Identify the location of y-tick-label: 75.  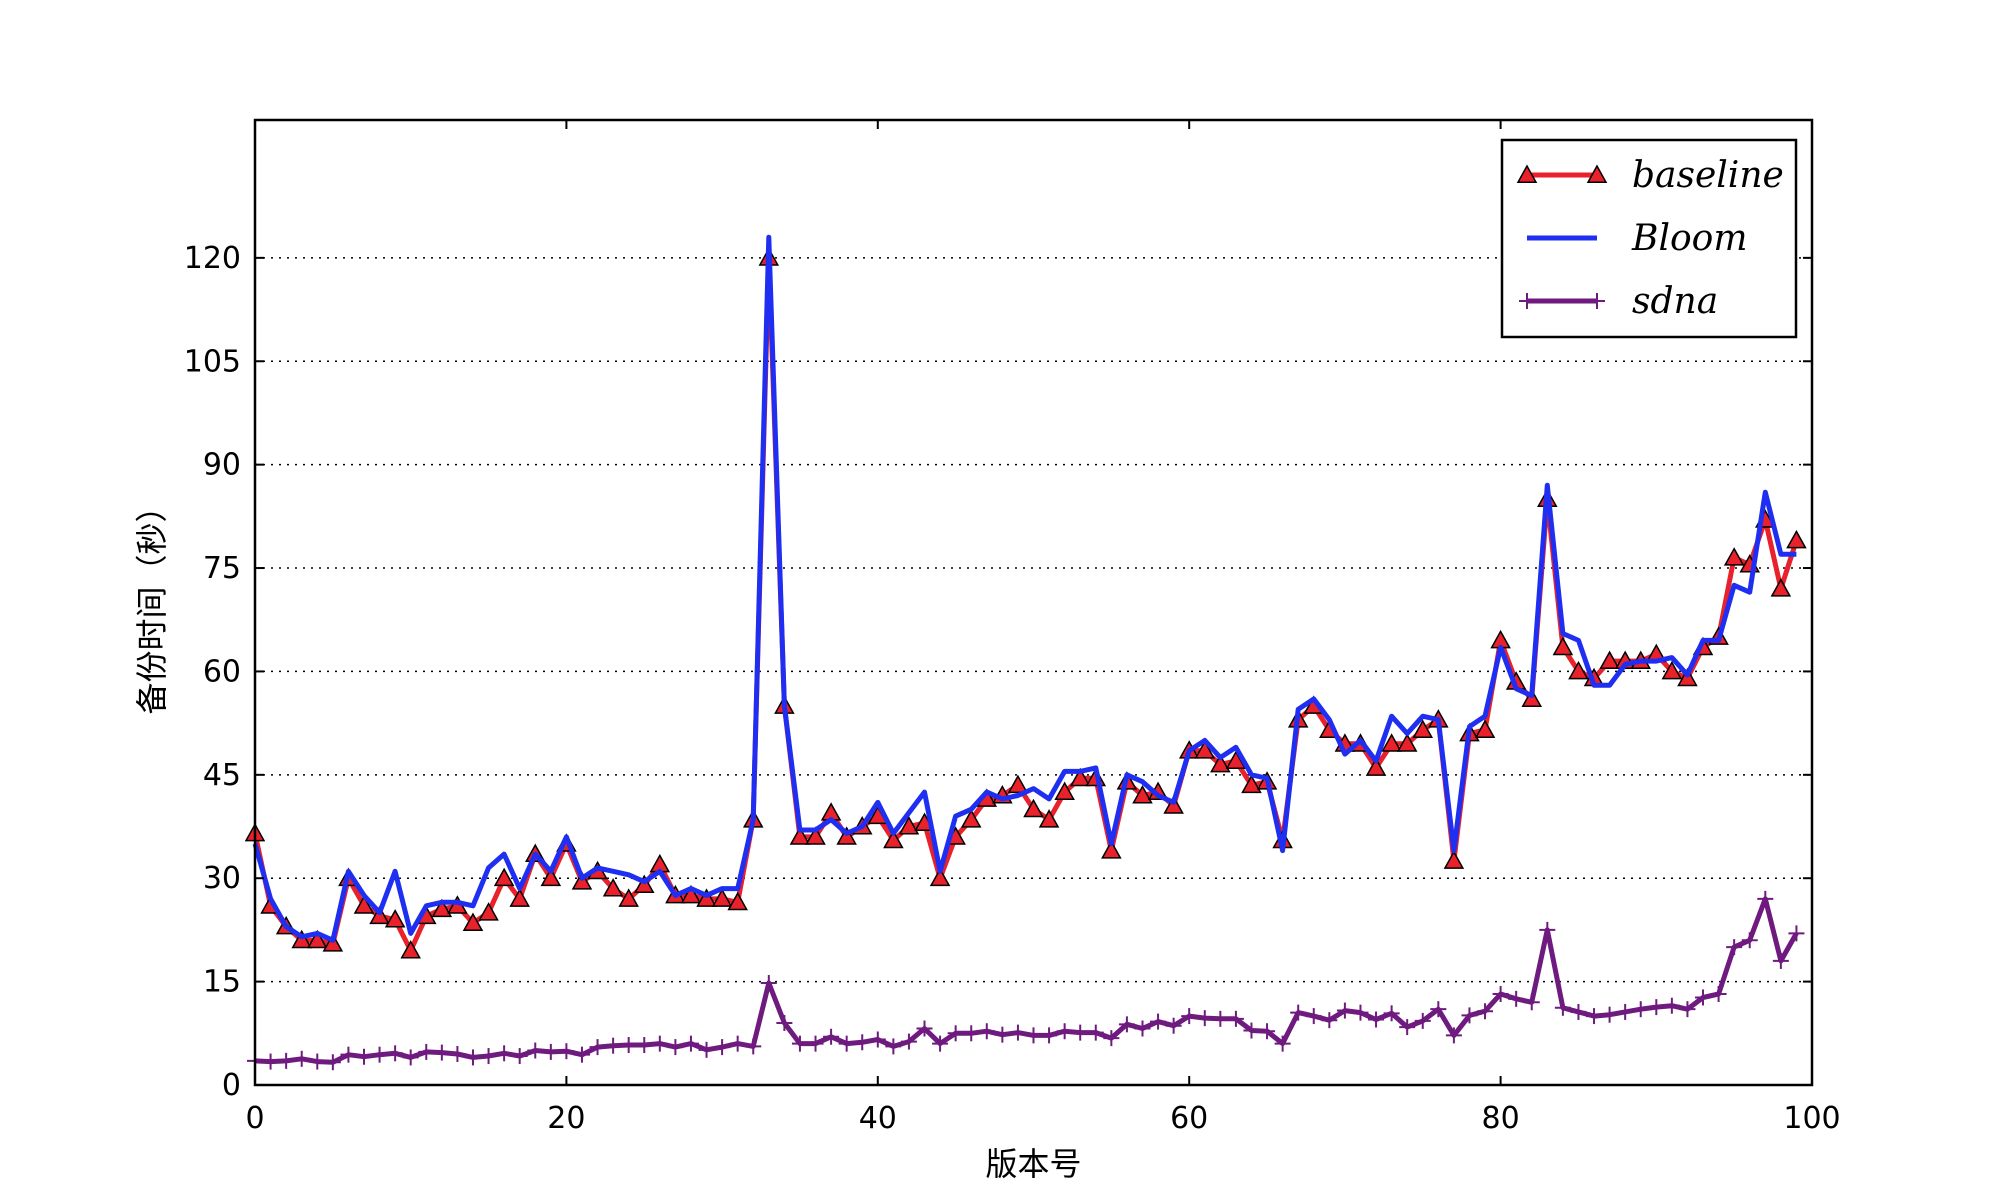
(222, 568).